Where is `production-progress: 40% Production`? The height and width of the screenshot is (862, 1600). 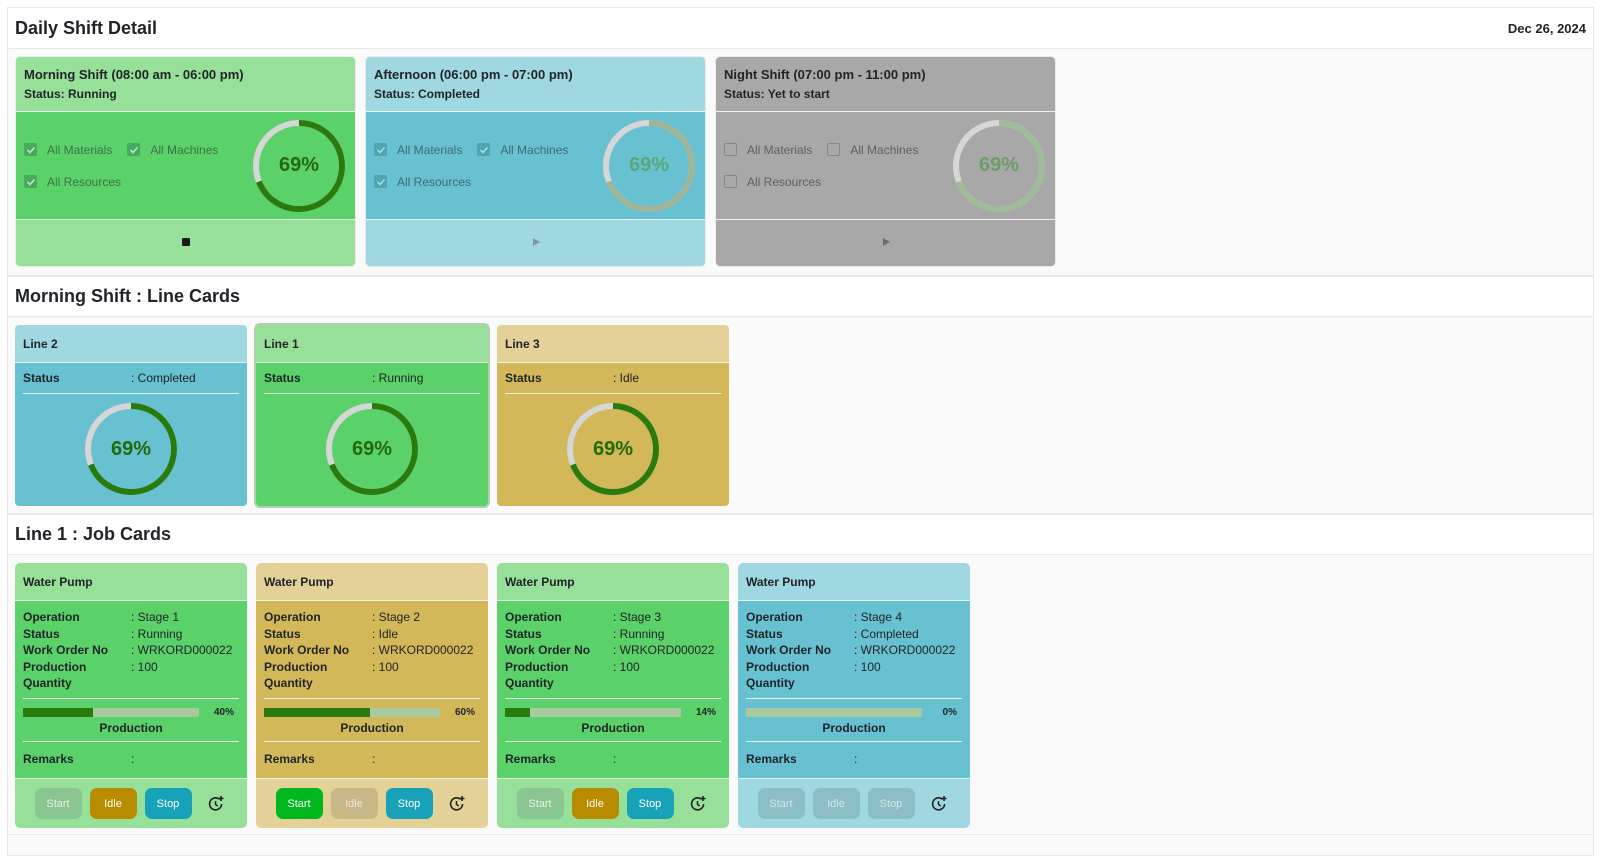
production-progress: 40% Production is located at coordinates (131, 720).